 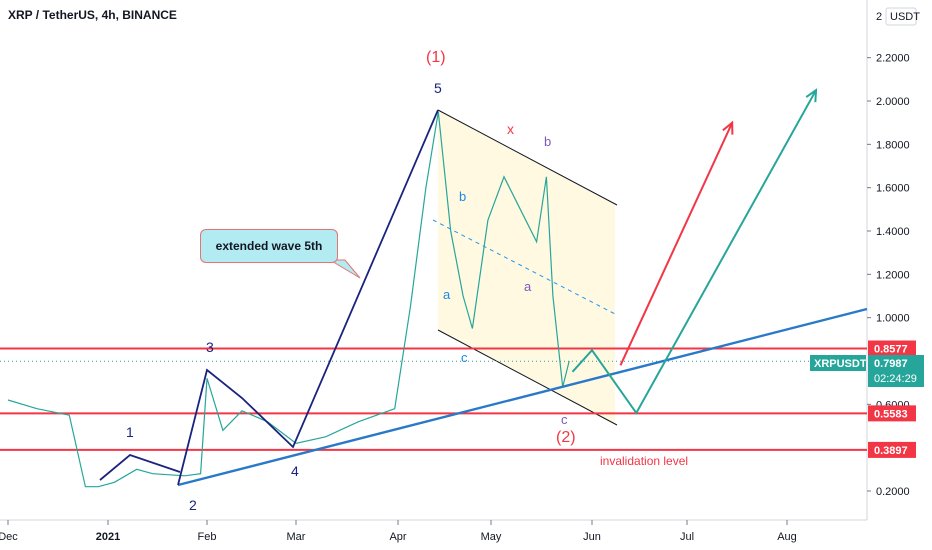 I want to click on wave-b-lower-label: b, so click(x=462, y=196).